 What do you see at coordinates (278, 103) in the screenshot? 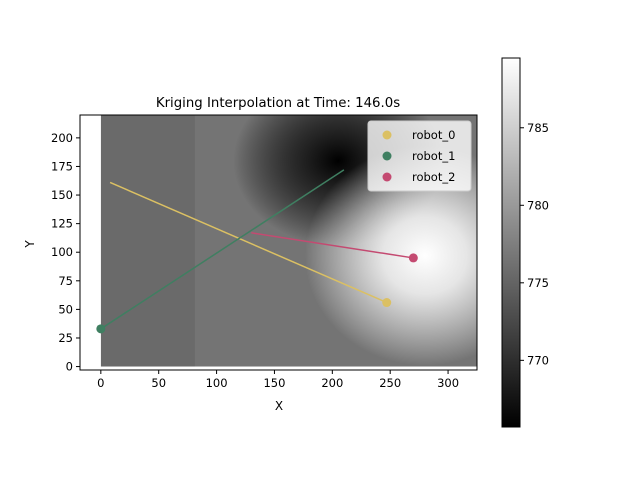
I see `chart-title: Kriging Interpolation at Time: 146.0s` at bounding box center [278, 103].